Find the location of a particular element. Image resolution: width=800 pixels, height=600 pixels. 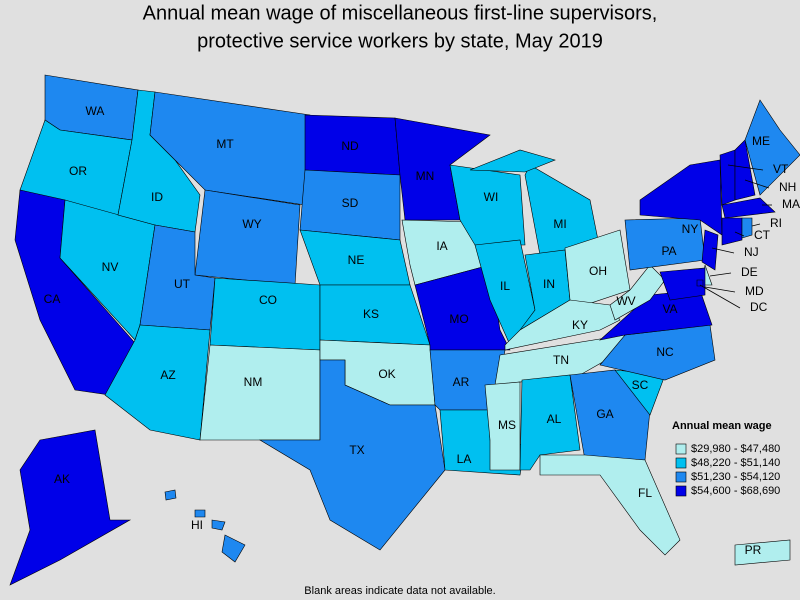

state-label: AZ is located at coordinates (167, 375).